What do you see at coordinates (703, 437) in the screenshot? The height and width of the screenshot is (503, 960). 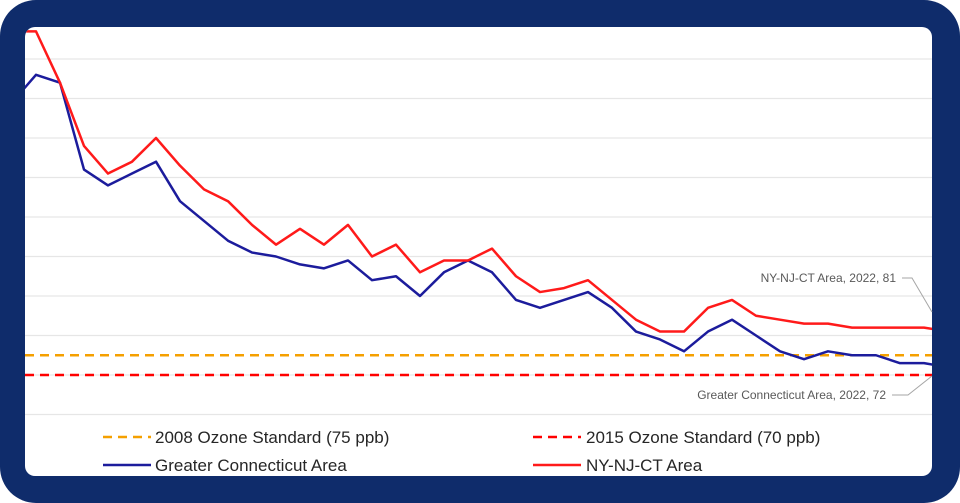 I see `legend-label-2015-standard: 2015 Ozone Standard (70 ppb)` at bounding box center [703, 437].